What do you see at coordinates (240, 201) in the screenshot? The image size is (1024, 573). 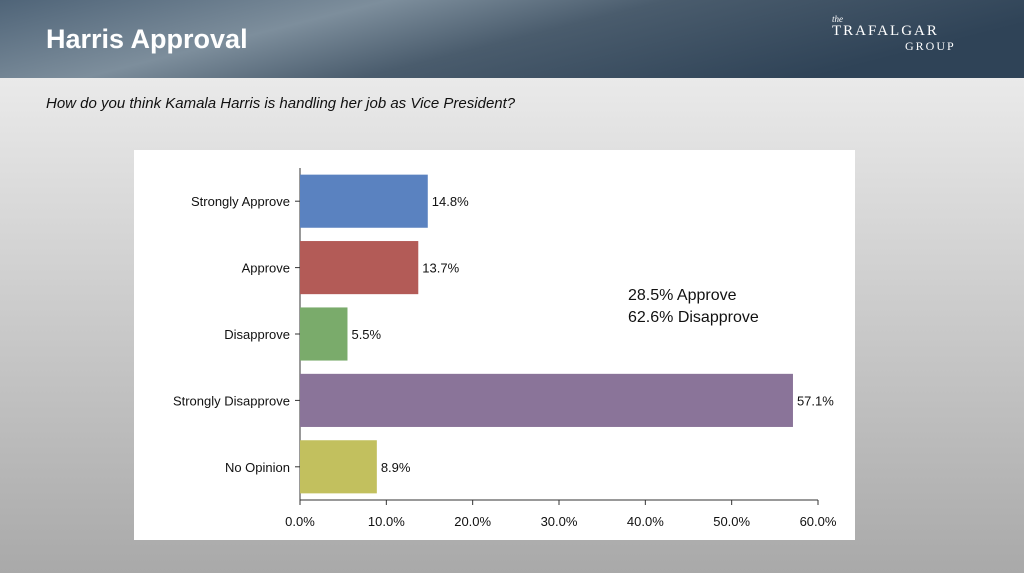 I see `y-tick-label: Strongly Approve` at bounding box center [240, 201].